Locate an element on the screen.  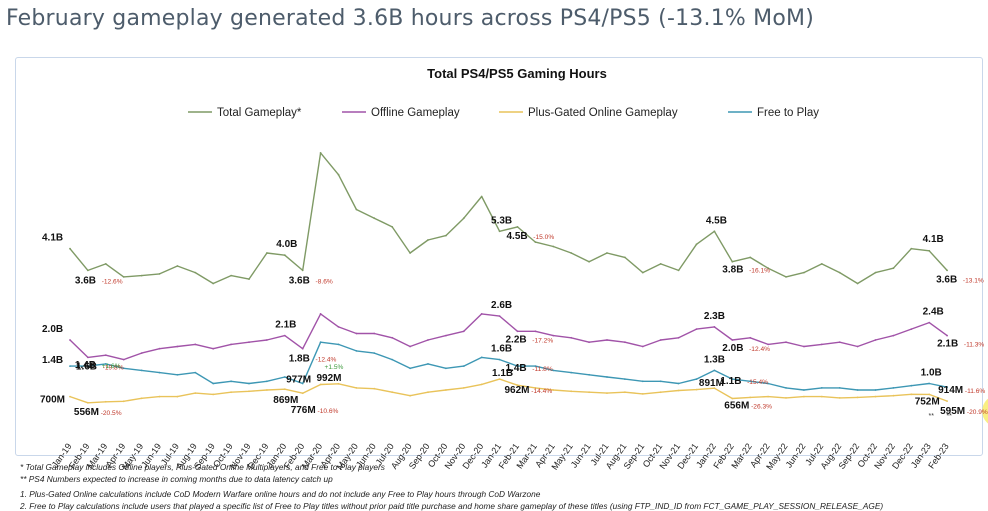
value-label: 2.4B is located at coordinates (933, 312).